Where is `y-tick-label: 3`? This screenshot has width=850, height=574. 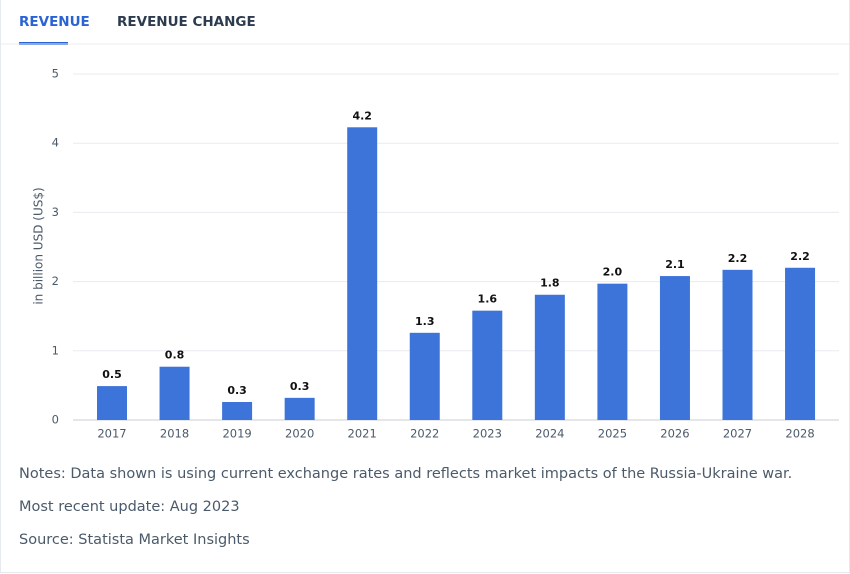 y-tick-label: 3 is located at coordinates (55, 212).